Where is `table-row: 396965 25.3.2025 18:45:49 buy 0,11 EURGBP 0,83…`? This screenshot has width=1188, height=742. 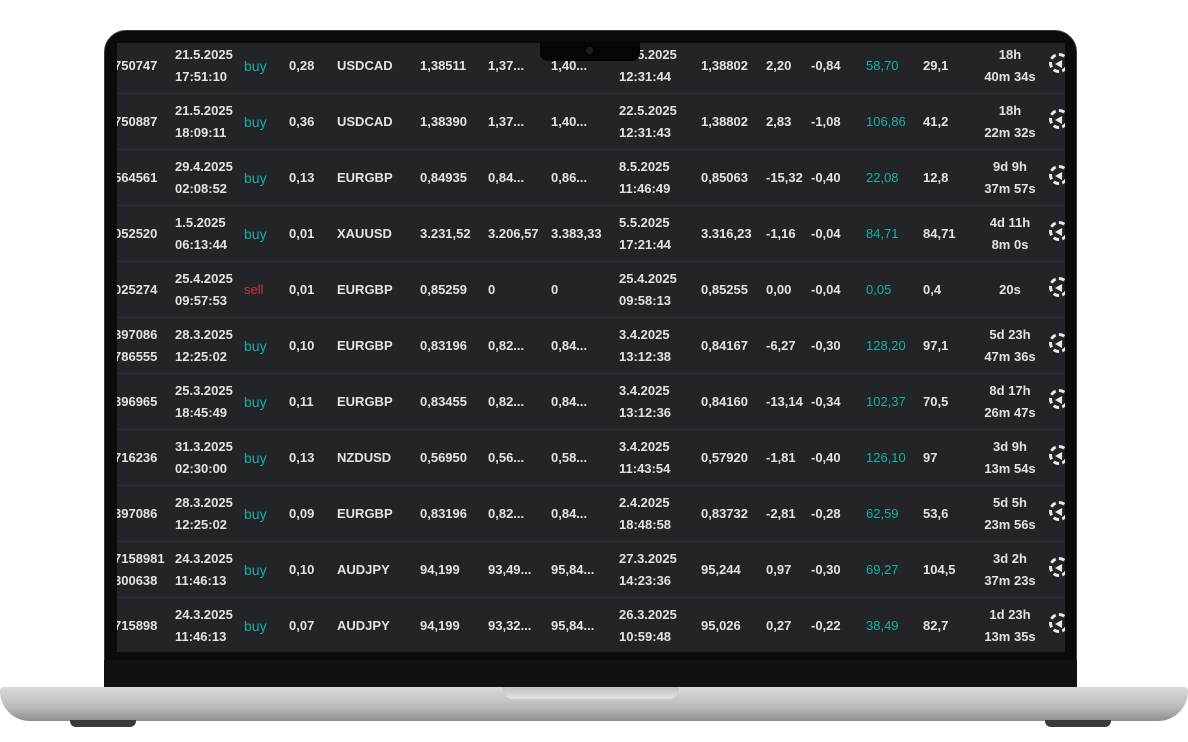
table-row: 396965 25.3.2025 18:45:49 buy 0,11 EURGBP 0,83… is located at coordinates (591, 402).